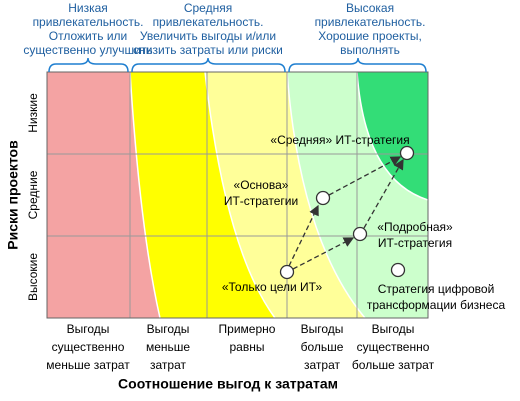 The height and width of the screenshot is (401, 520). What do you see at coordinates (415, 227) in the screenshot?
I see `strategy-label: «Подробная»` at bounding box center [415, 227].